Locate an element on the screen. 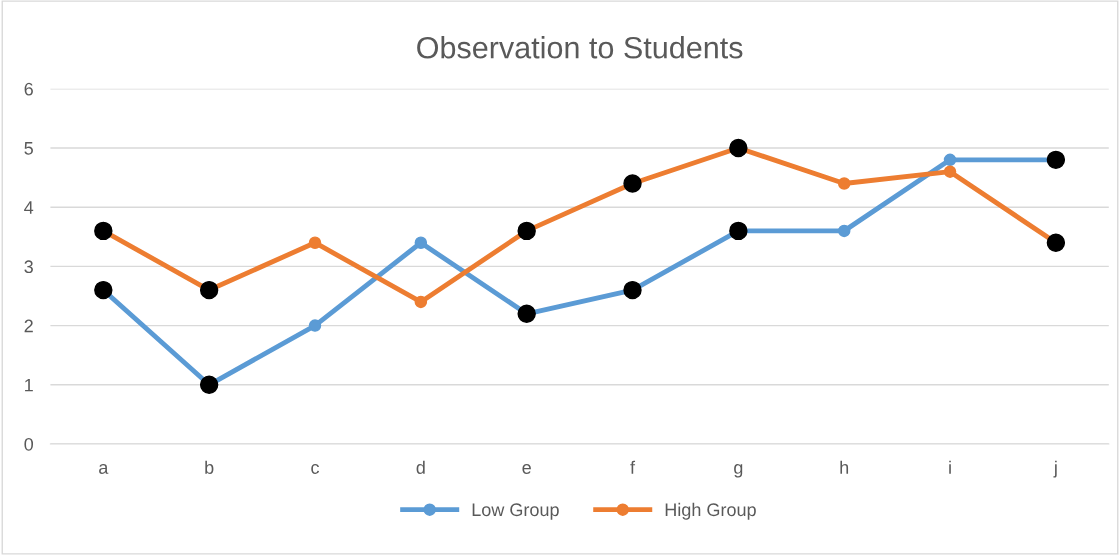 This screenshot has height=555, width=1120. y-tick-label: 1 is located at coordinates (29, 385).